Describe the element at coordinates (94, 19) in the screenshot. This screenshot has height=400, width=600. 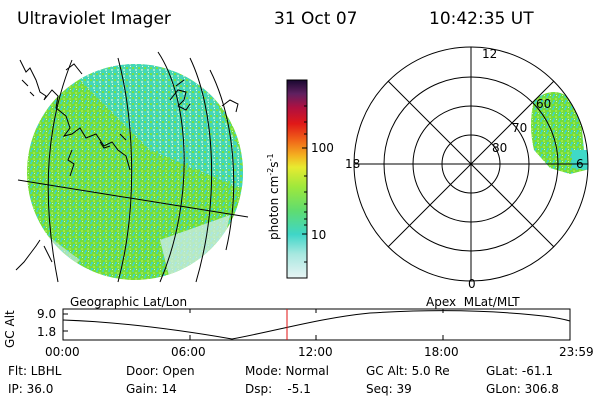
I see `app-title: Ultraviolet Imager` at that location.